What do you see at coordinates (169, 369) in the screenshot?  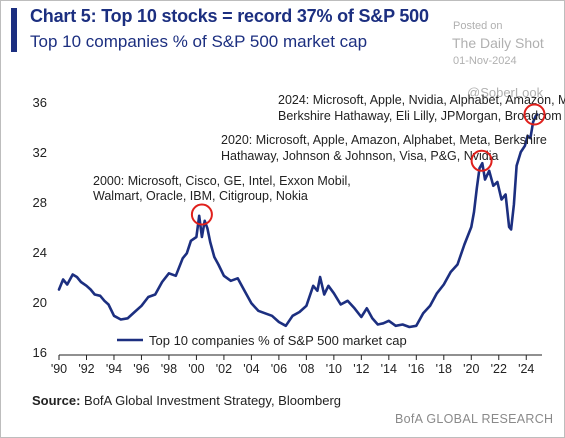 I see `x-tick-label: '98` at bounding box center [169, 369].